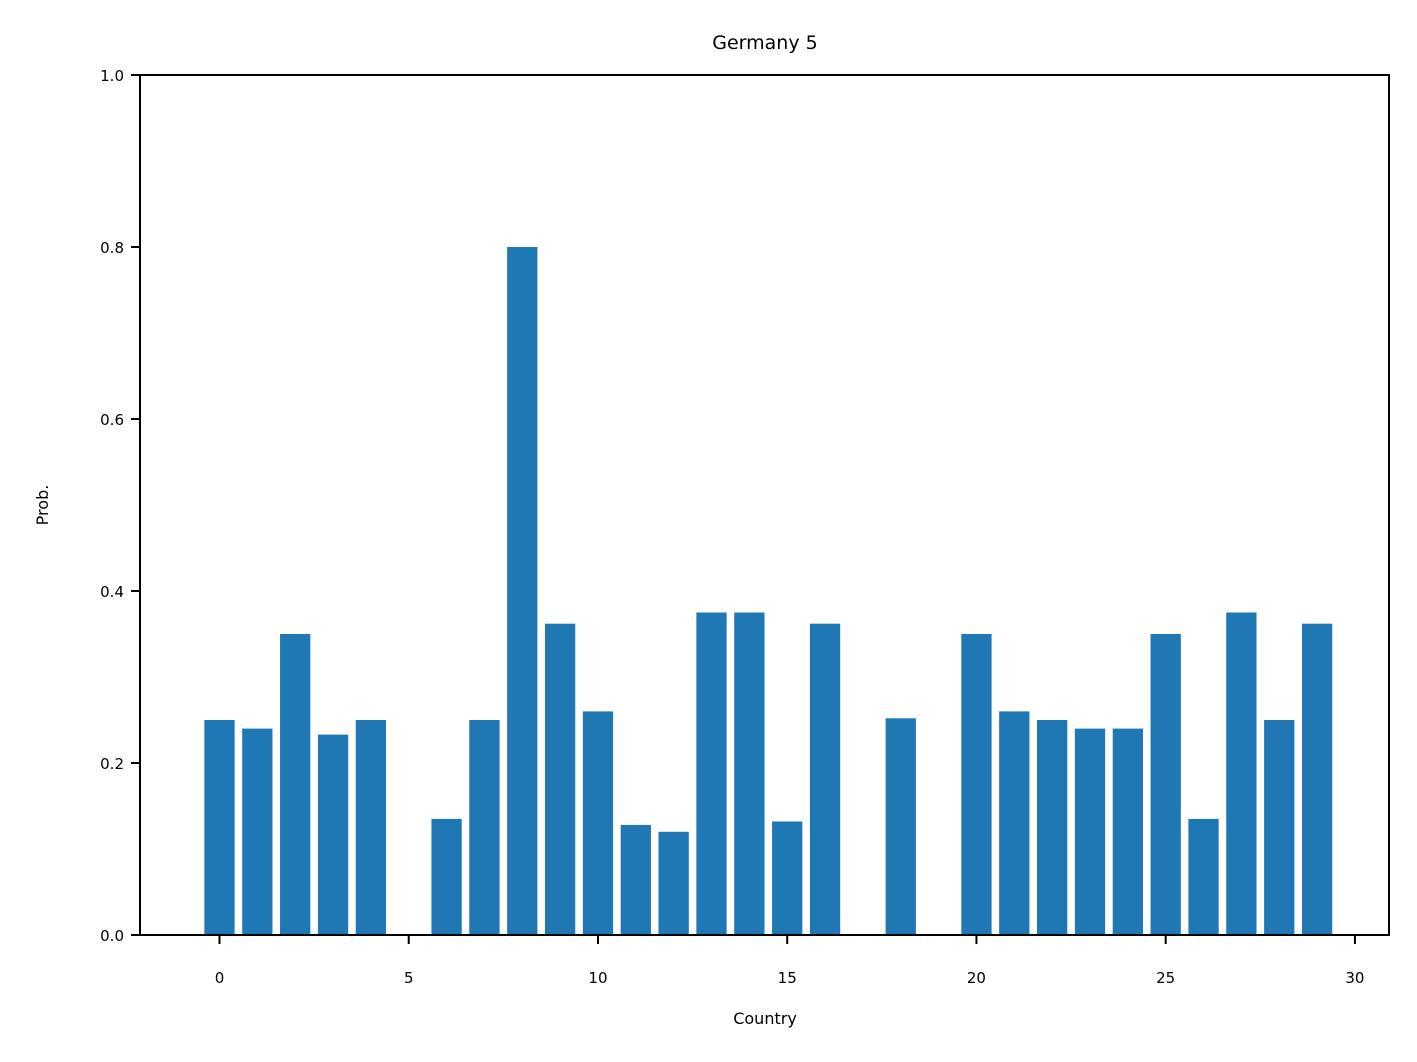  What do you see at coordinates (120, 506) in the screenshot?
I see `y-axis-ticks: 0.0 0.2 0.4 0.6 0.8 1.0` at bounding box center [120, 506].